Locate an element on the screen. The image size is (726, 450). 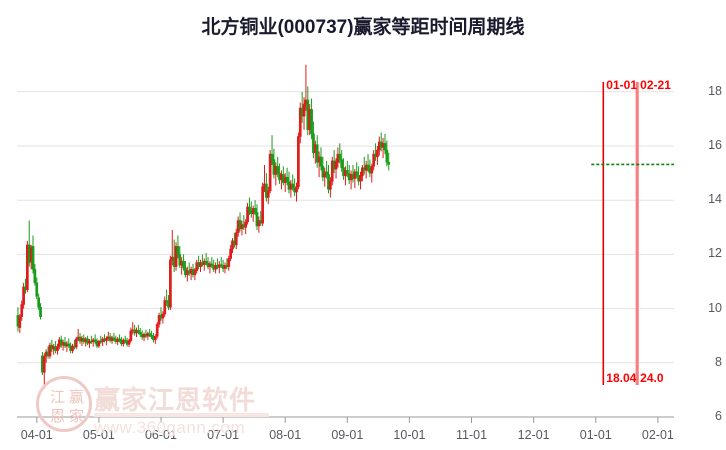
y-axis-tick-label: 12 is located at coordinates (715, 253).